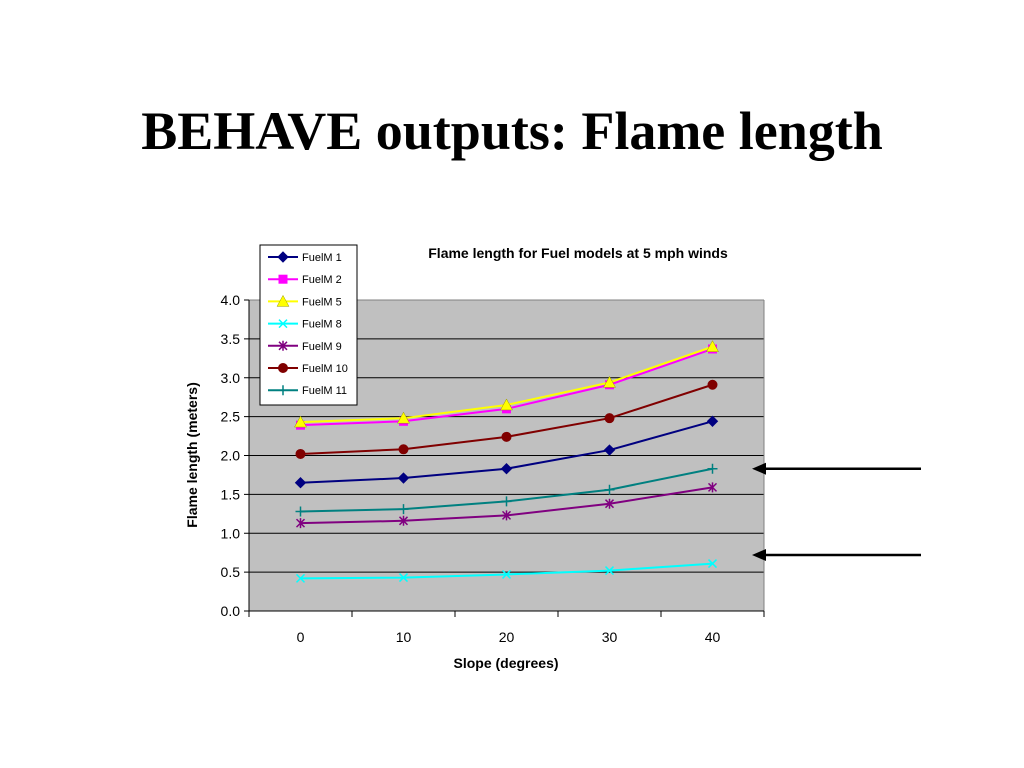 The width and height of the screenshot is (1024, 768). Describe the element at coordinates (231, 456) in the screenshot. I see `y-tick-label: 2.0` at that location.